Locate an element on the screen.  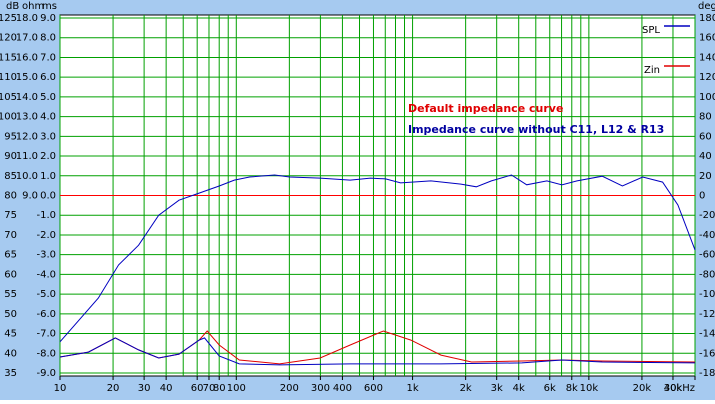
x-tick-label: 20 is located at coordinates (113, 388).